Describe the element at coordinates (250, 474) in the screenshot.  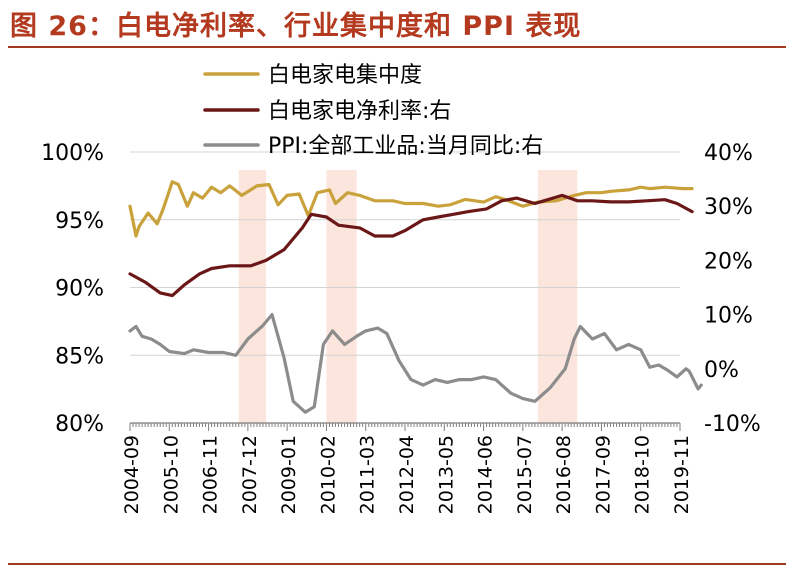
I see `x-tick-label: 2007-12` at that location.